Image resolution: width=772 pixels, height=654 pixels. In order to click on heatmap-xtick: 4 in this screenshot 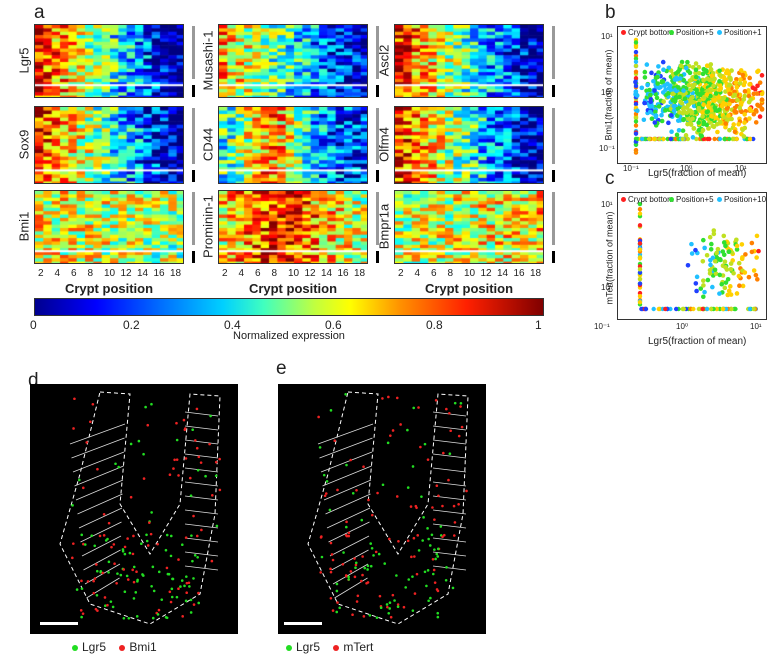, I will do `click(417, 273)`.